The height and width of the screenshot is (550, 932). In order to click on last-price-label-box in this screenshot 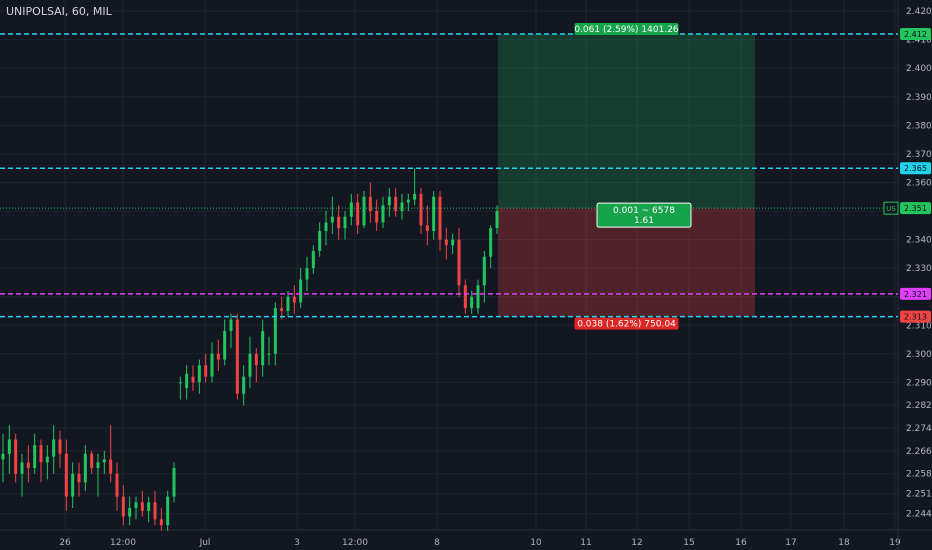, I will do `click(915, 208)`.